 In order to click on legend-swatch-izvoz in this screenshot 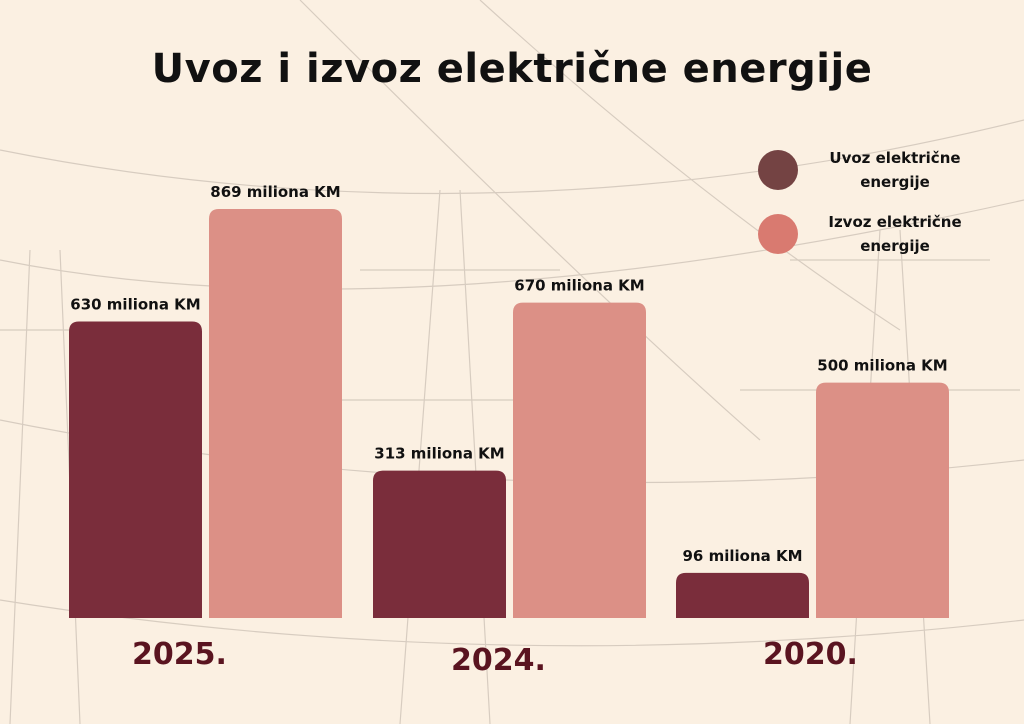, I will do `click(778, 234)`.